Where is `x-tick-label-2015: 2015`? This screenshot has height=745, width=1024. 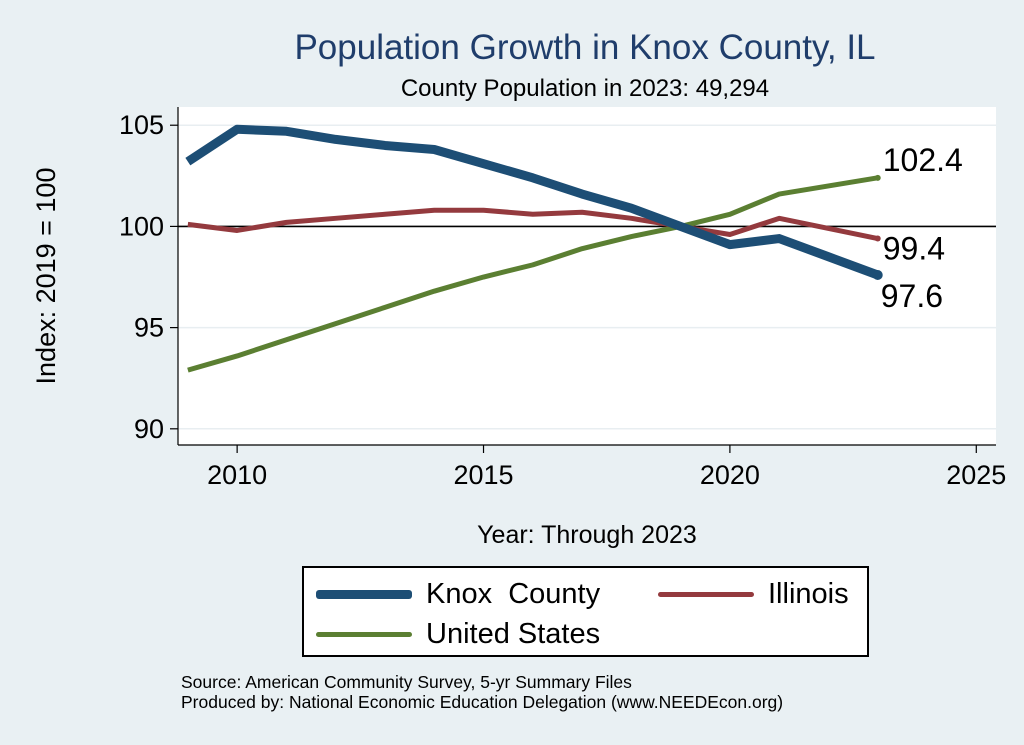 x-tick-label-2015: 2015 is located at coordinates (483, 475).